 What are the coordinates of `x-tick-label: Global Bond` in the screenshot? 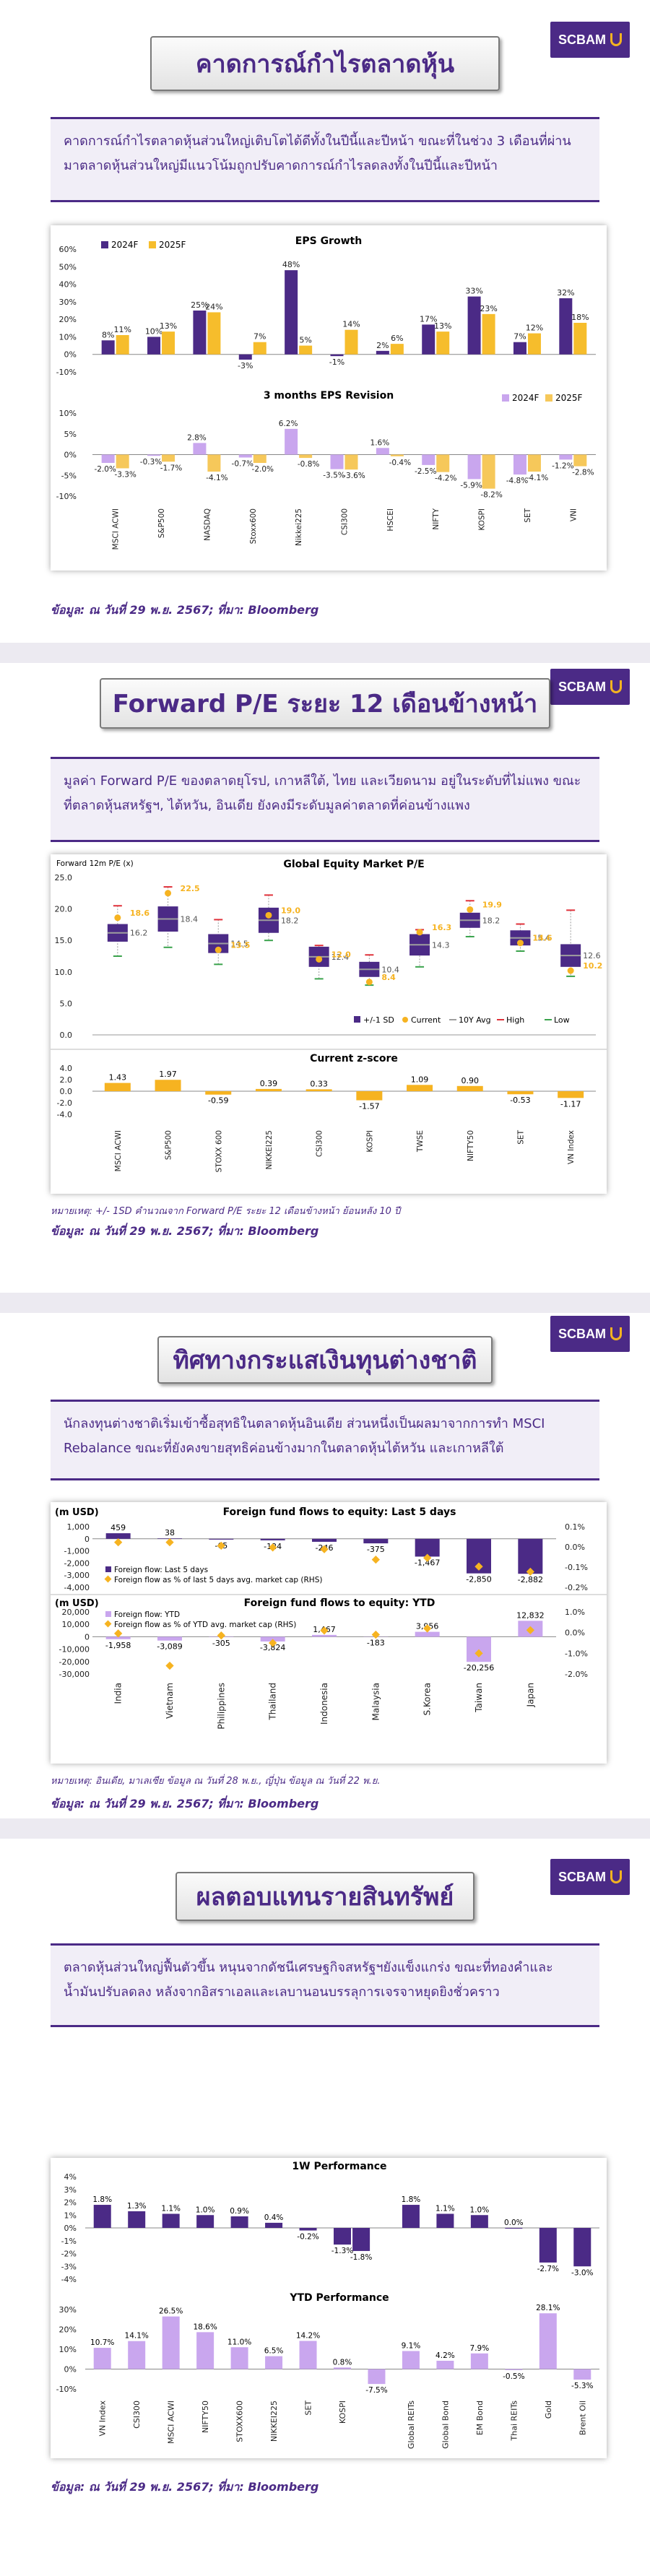 It's located at (445, 2425).